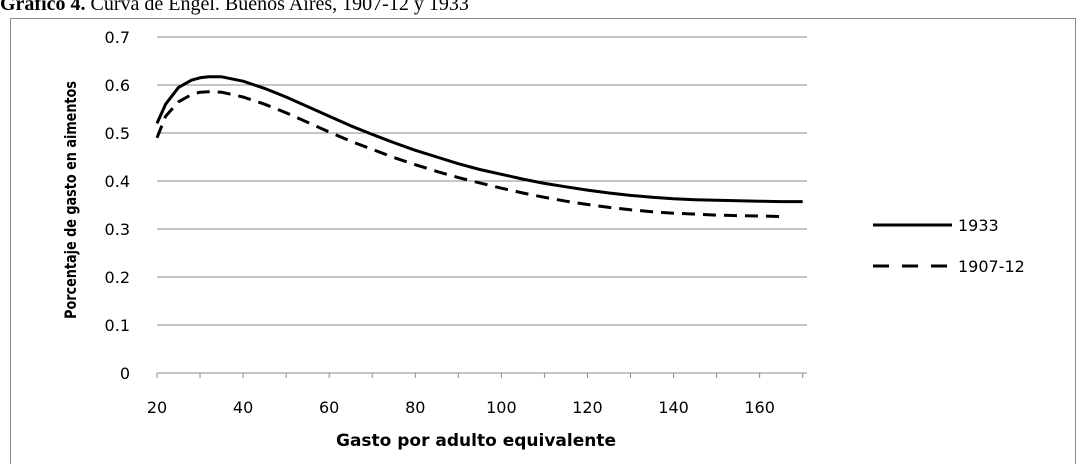 This screenshot has height=464, width=1080. I want to click on y-tick-label: 0.1, so click(117, 325).